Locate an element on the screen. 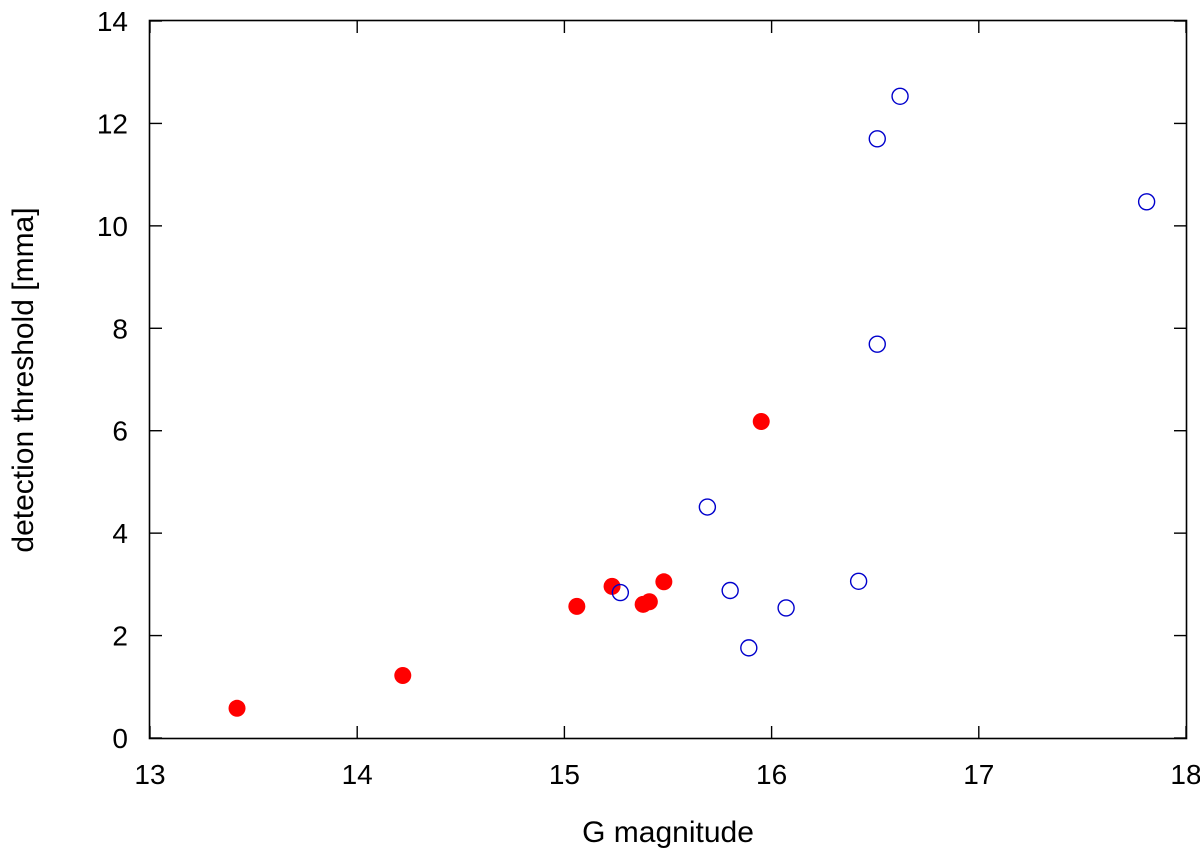  x-tick-labels: 13 14 15 16 17 18 is located at coordinates (667, 774).